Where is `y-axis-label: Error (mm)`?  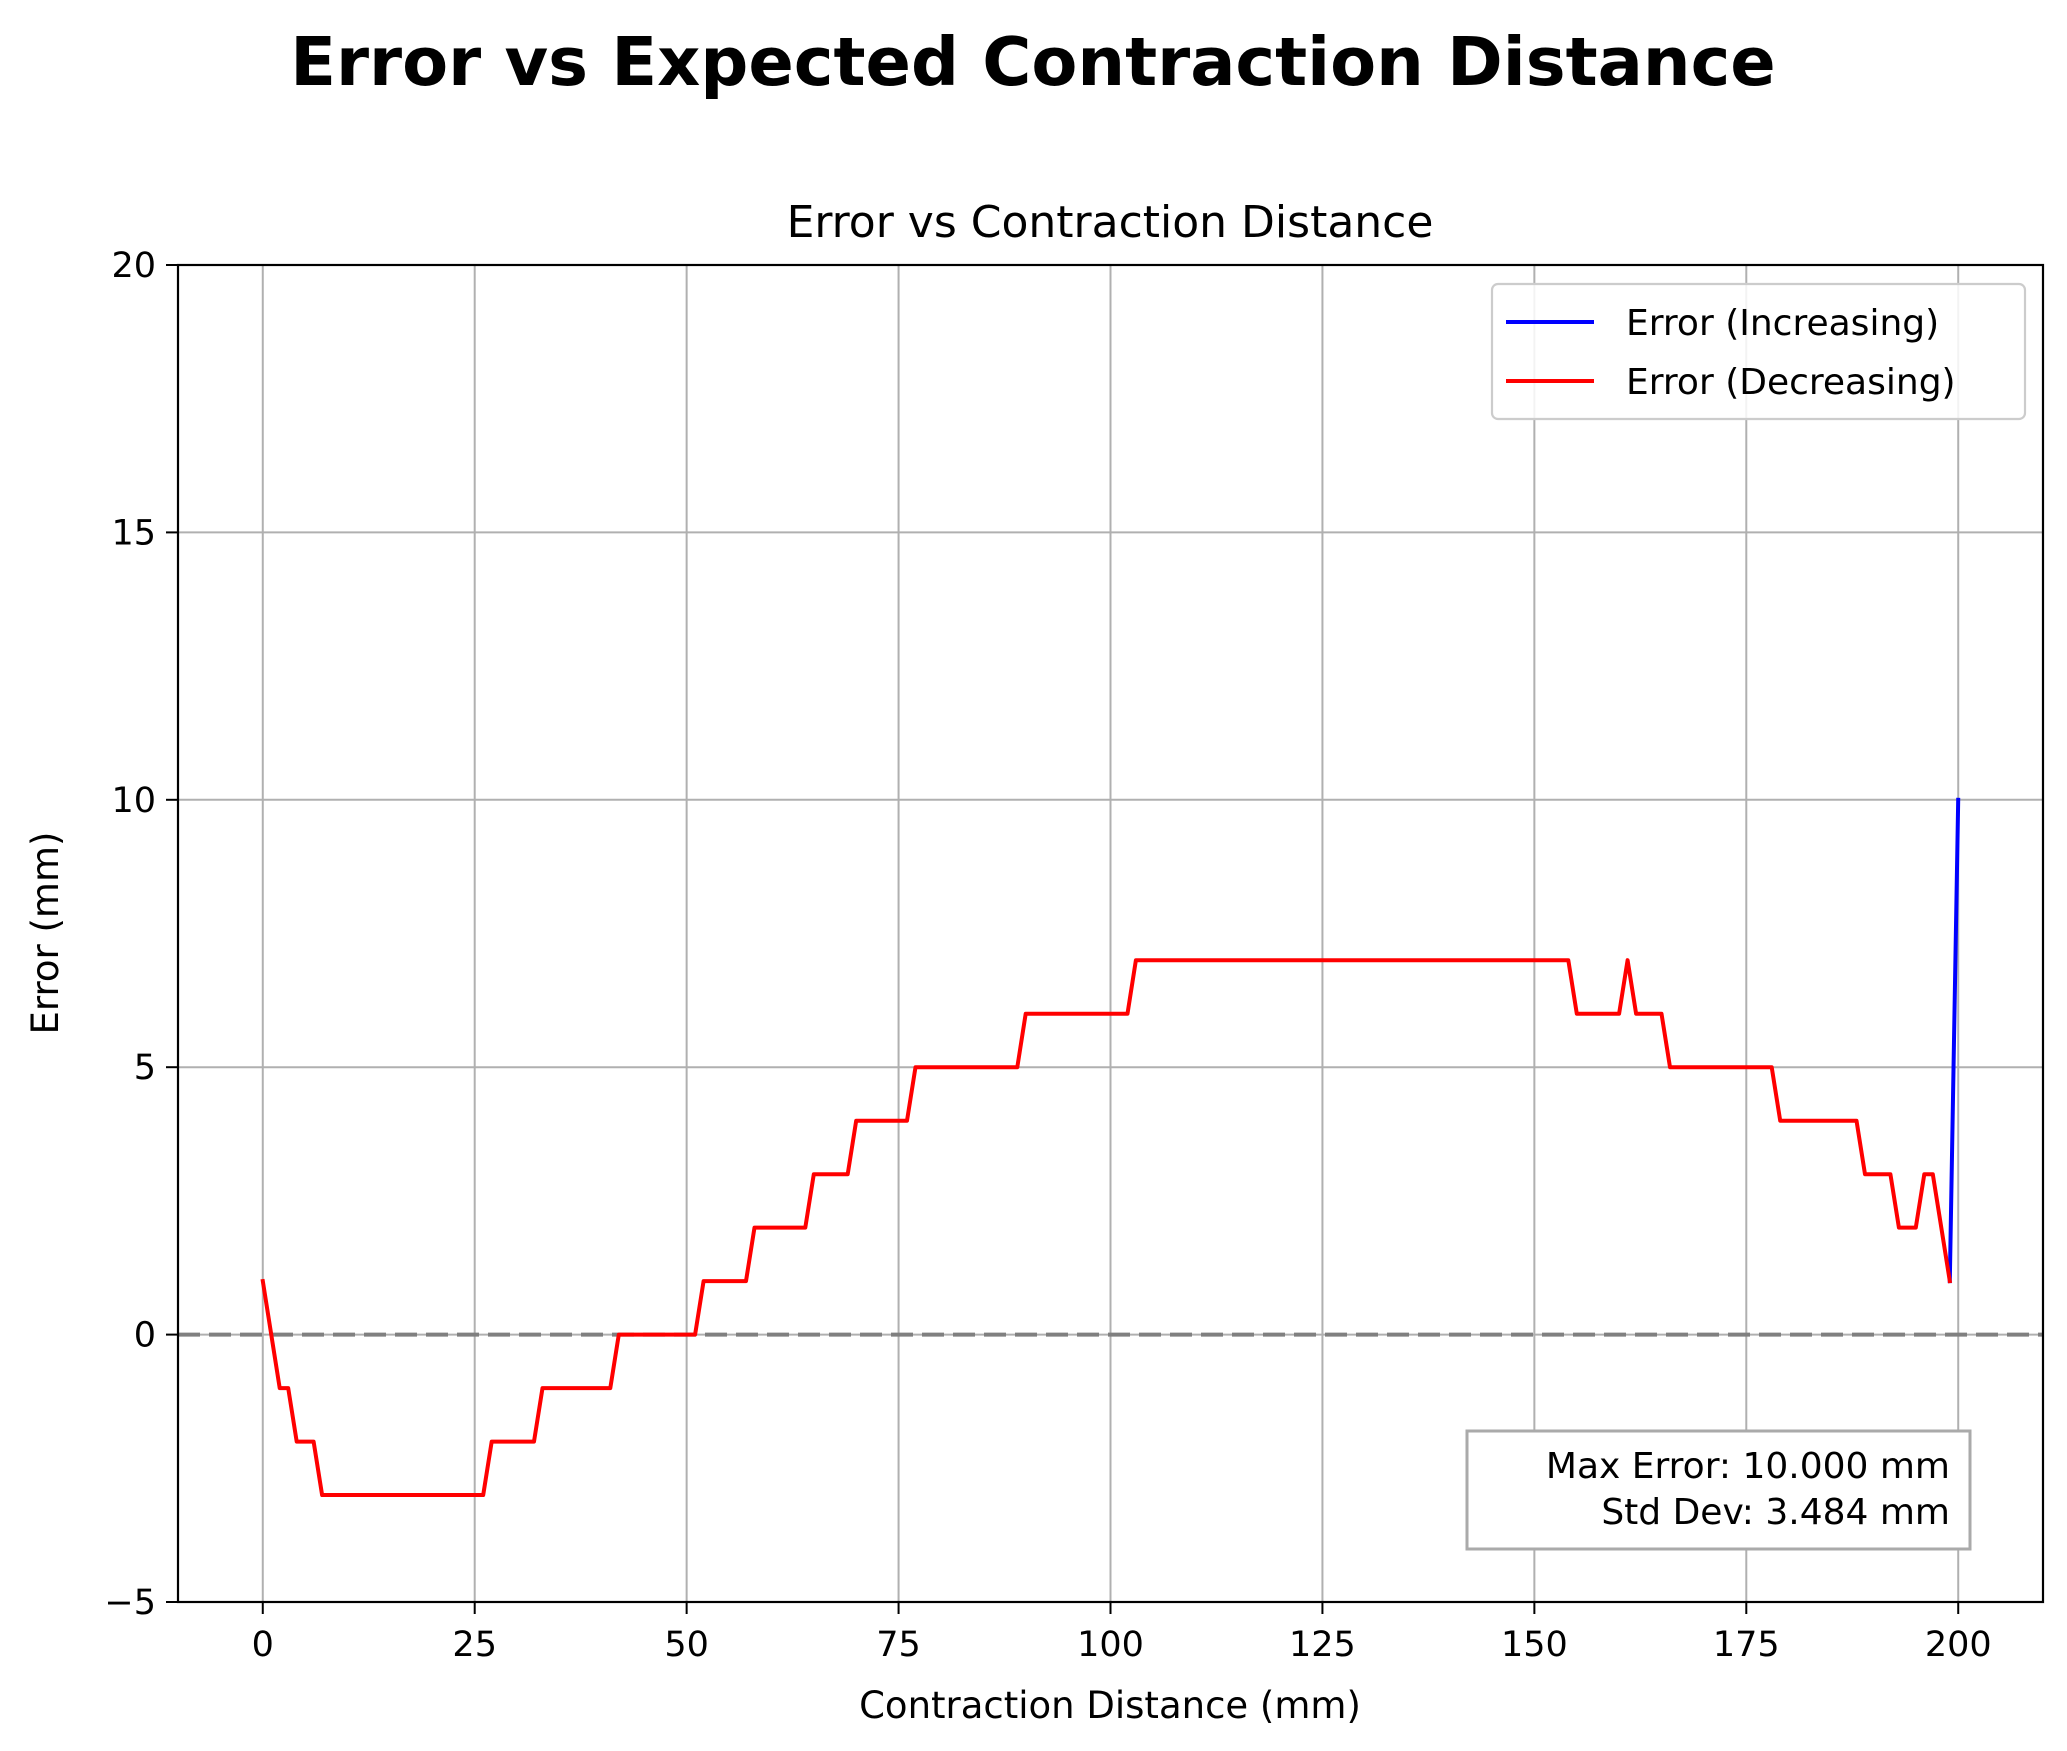
y-axis-label: Error (mm) is located at coordinates (45, 933).